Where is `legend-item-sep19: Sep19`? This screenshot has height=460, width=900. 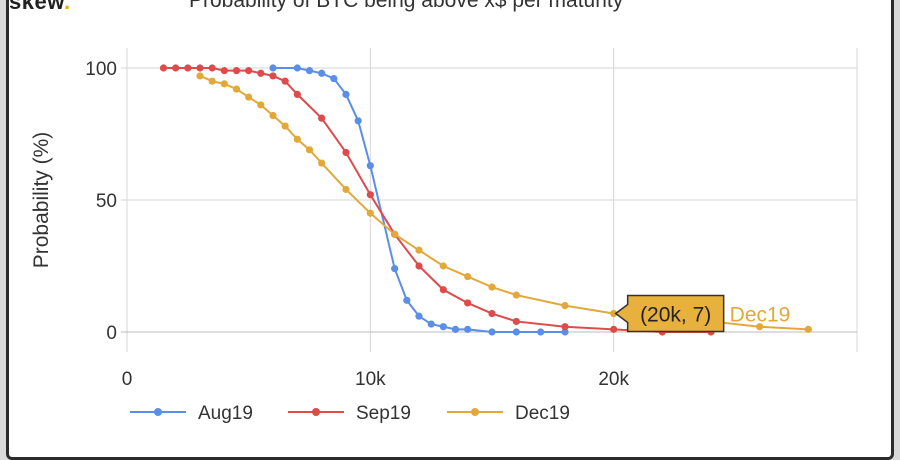
legend-item-sep19: Sep19 is located at coordinates (349, 413).